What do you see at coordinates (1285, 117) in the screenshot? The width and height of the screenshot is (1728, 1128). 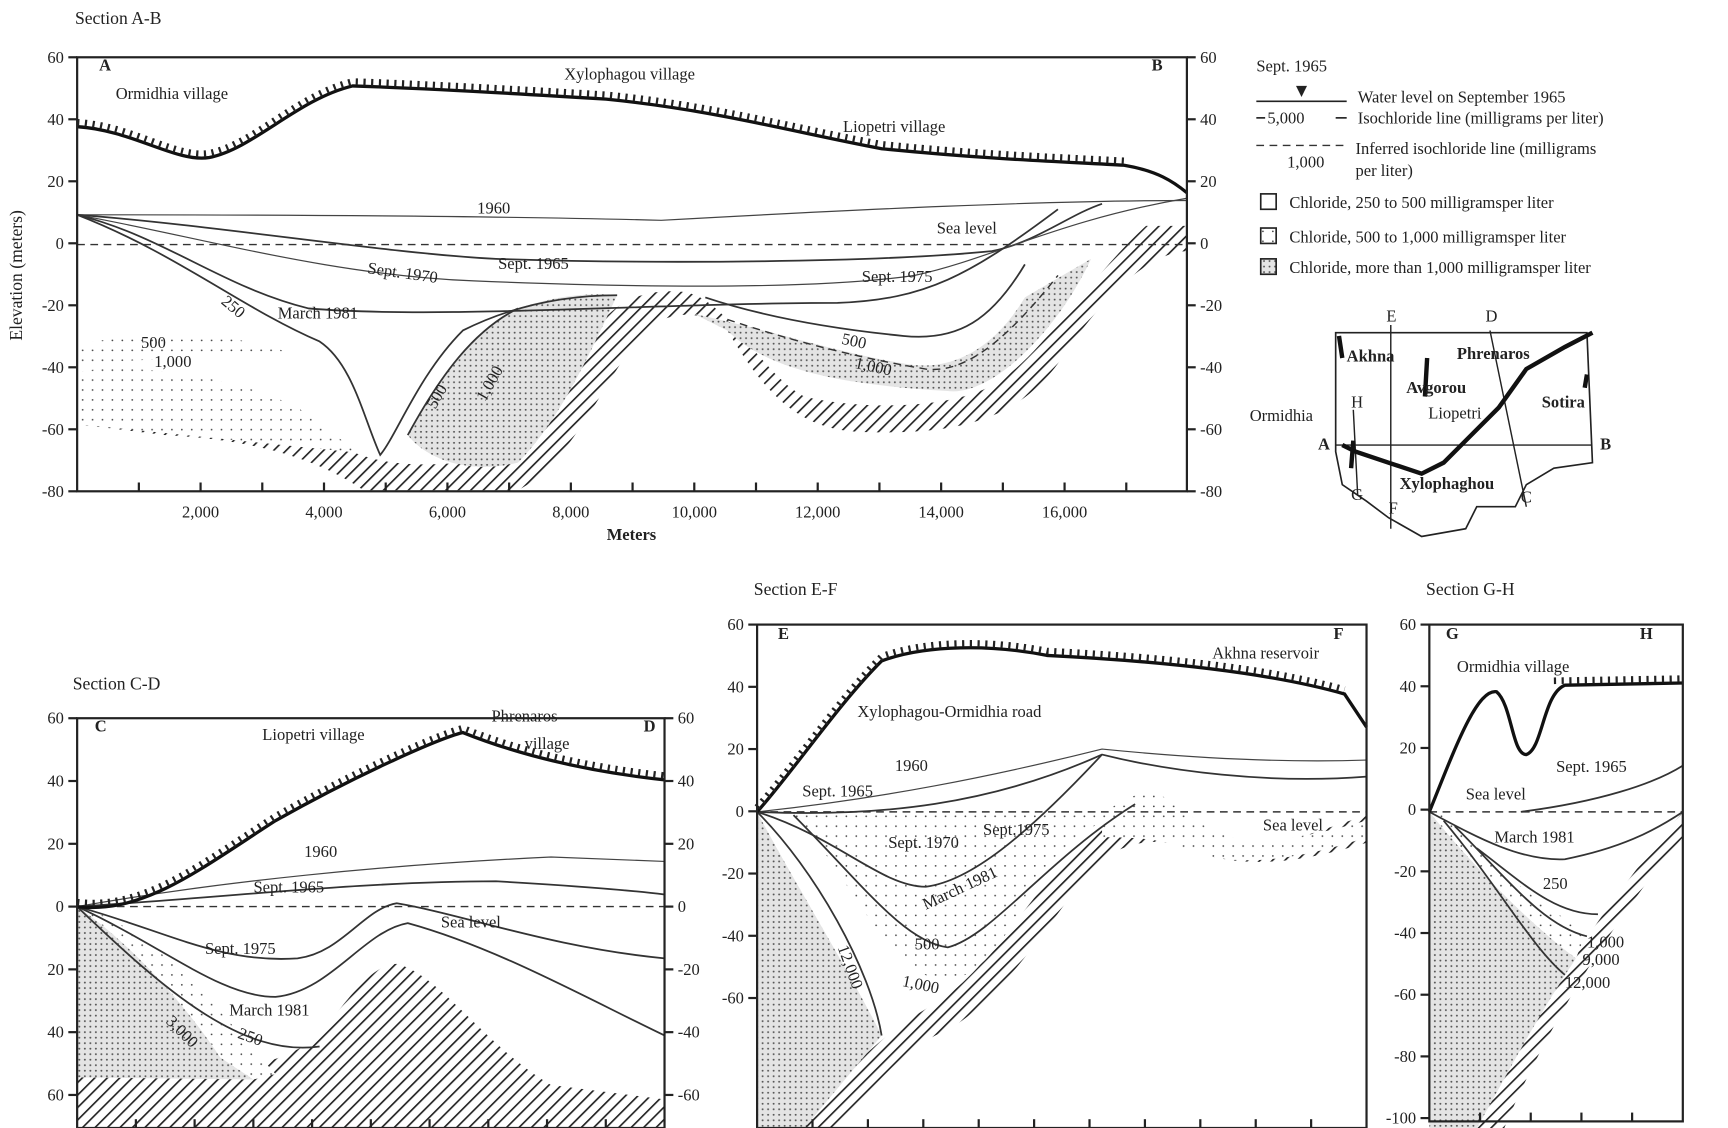 I see `legend-value: 5,000` at bounding box center [1285, 117].